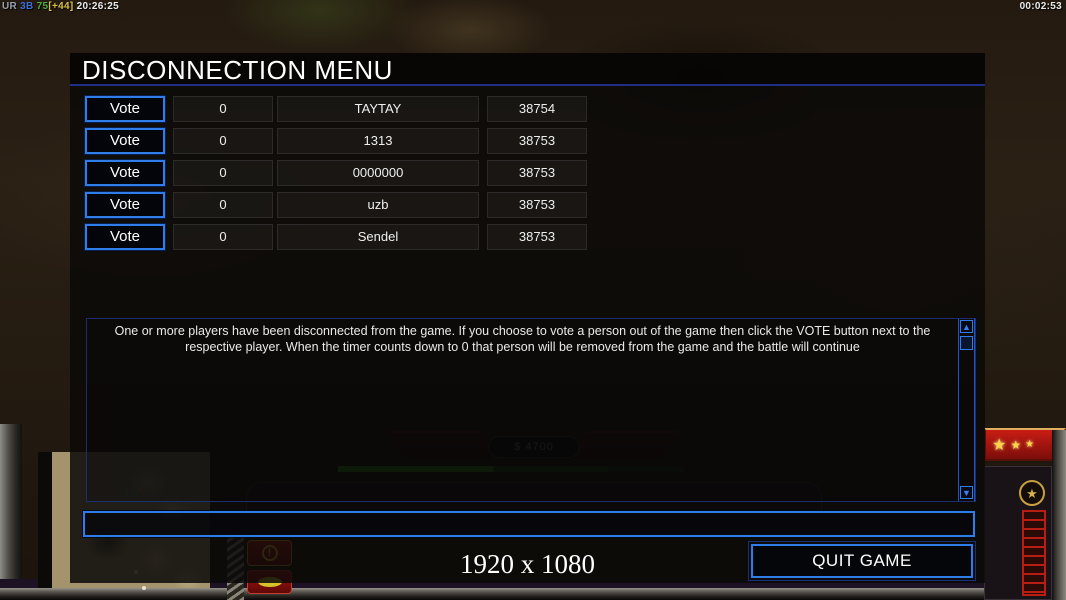  I want to click on player-name-cell: 1313, so click(378, 141).